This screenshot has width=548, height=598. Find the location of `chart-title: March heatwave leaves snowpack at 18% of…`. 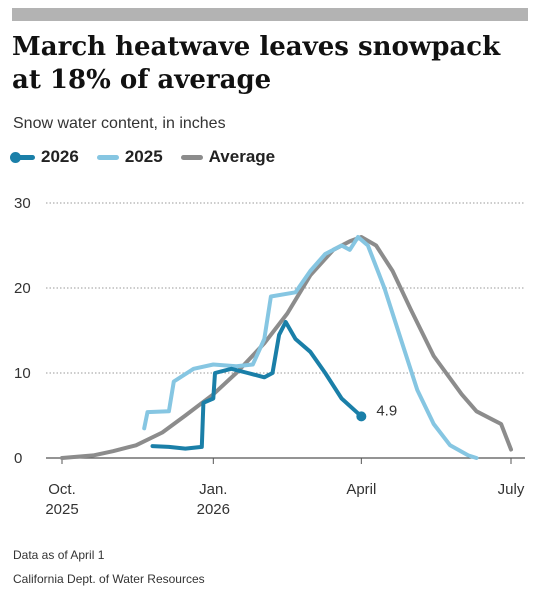

chart-title: March heatwave leaves snowpack at 18% of… is located at coordinates (256, 63).